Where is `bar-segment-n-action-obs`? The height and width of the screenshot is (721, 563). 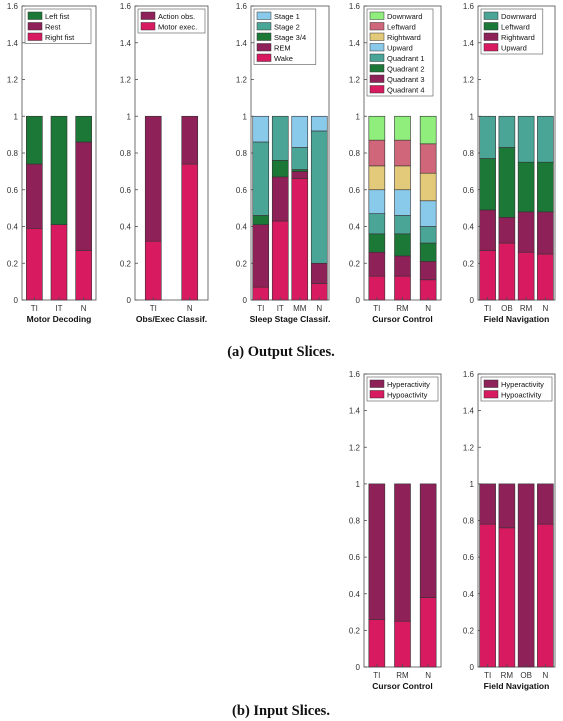
bar-segment-n-action-obs is located at coordinates (190, 140).